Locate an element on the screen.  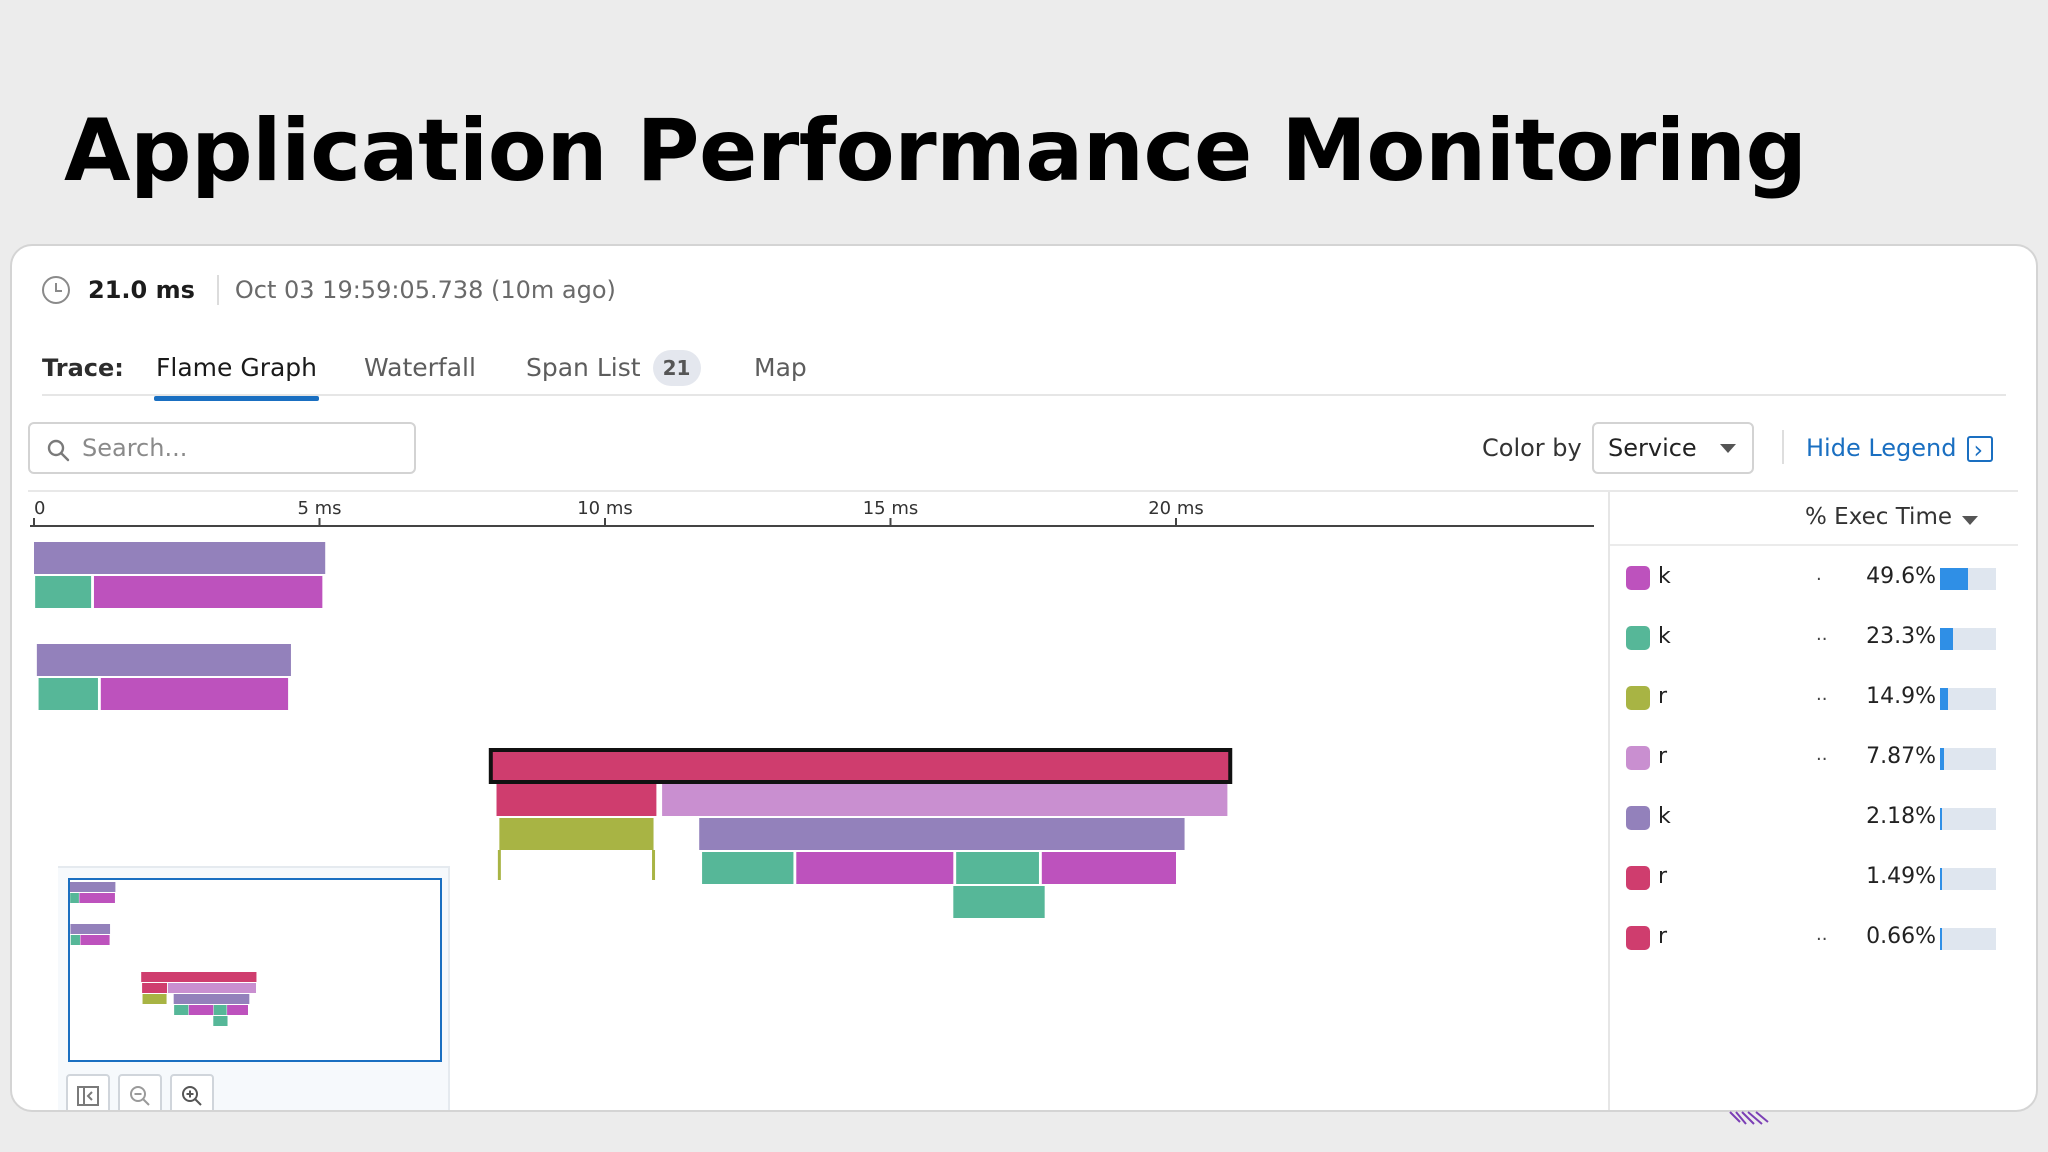
search-box is located at coordinates (222, 448).